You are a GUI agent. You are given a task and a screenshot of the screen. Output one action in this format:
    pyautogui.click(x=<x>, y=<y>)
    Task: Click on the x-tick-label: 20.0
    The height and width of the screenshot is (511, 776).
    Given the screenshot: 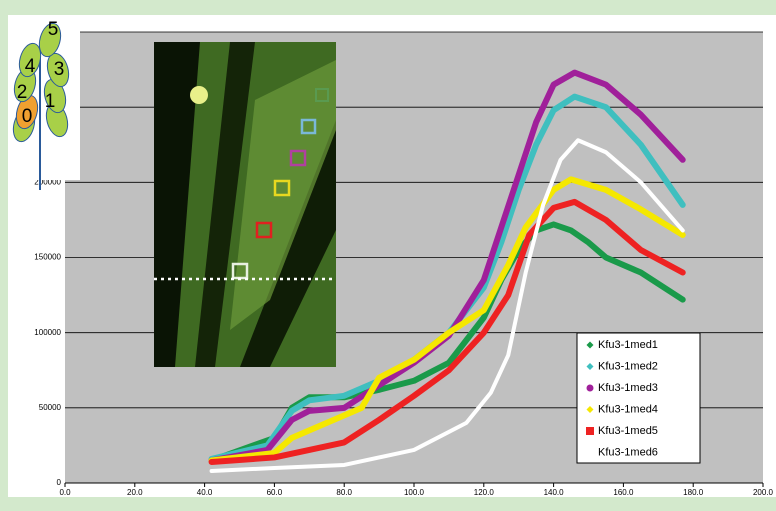 What is the action you would take?
    pyautogui.click(x=135, y=492)
    